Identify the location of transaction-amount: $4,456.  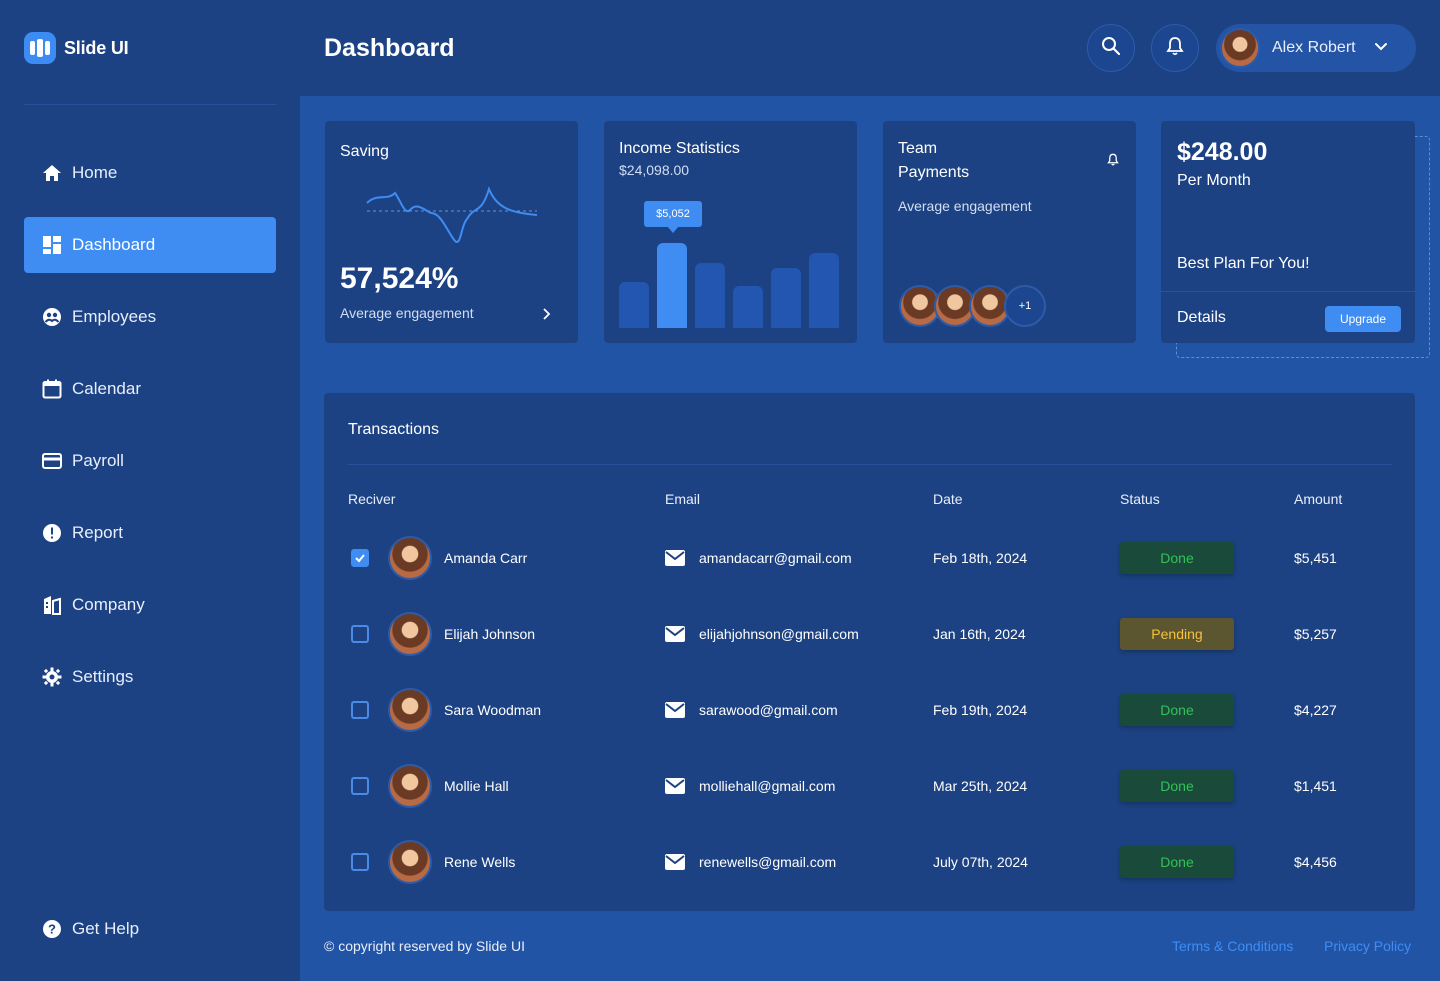
(1315, 862).